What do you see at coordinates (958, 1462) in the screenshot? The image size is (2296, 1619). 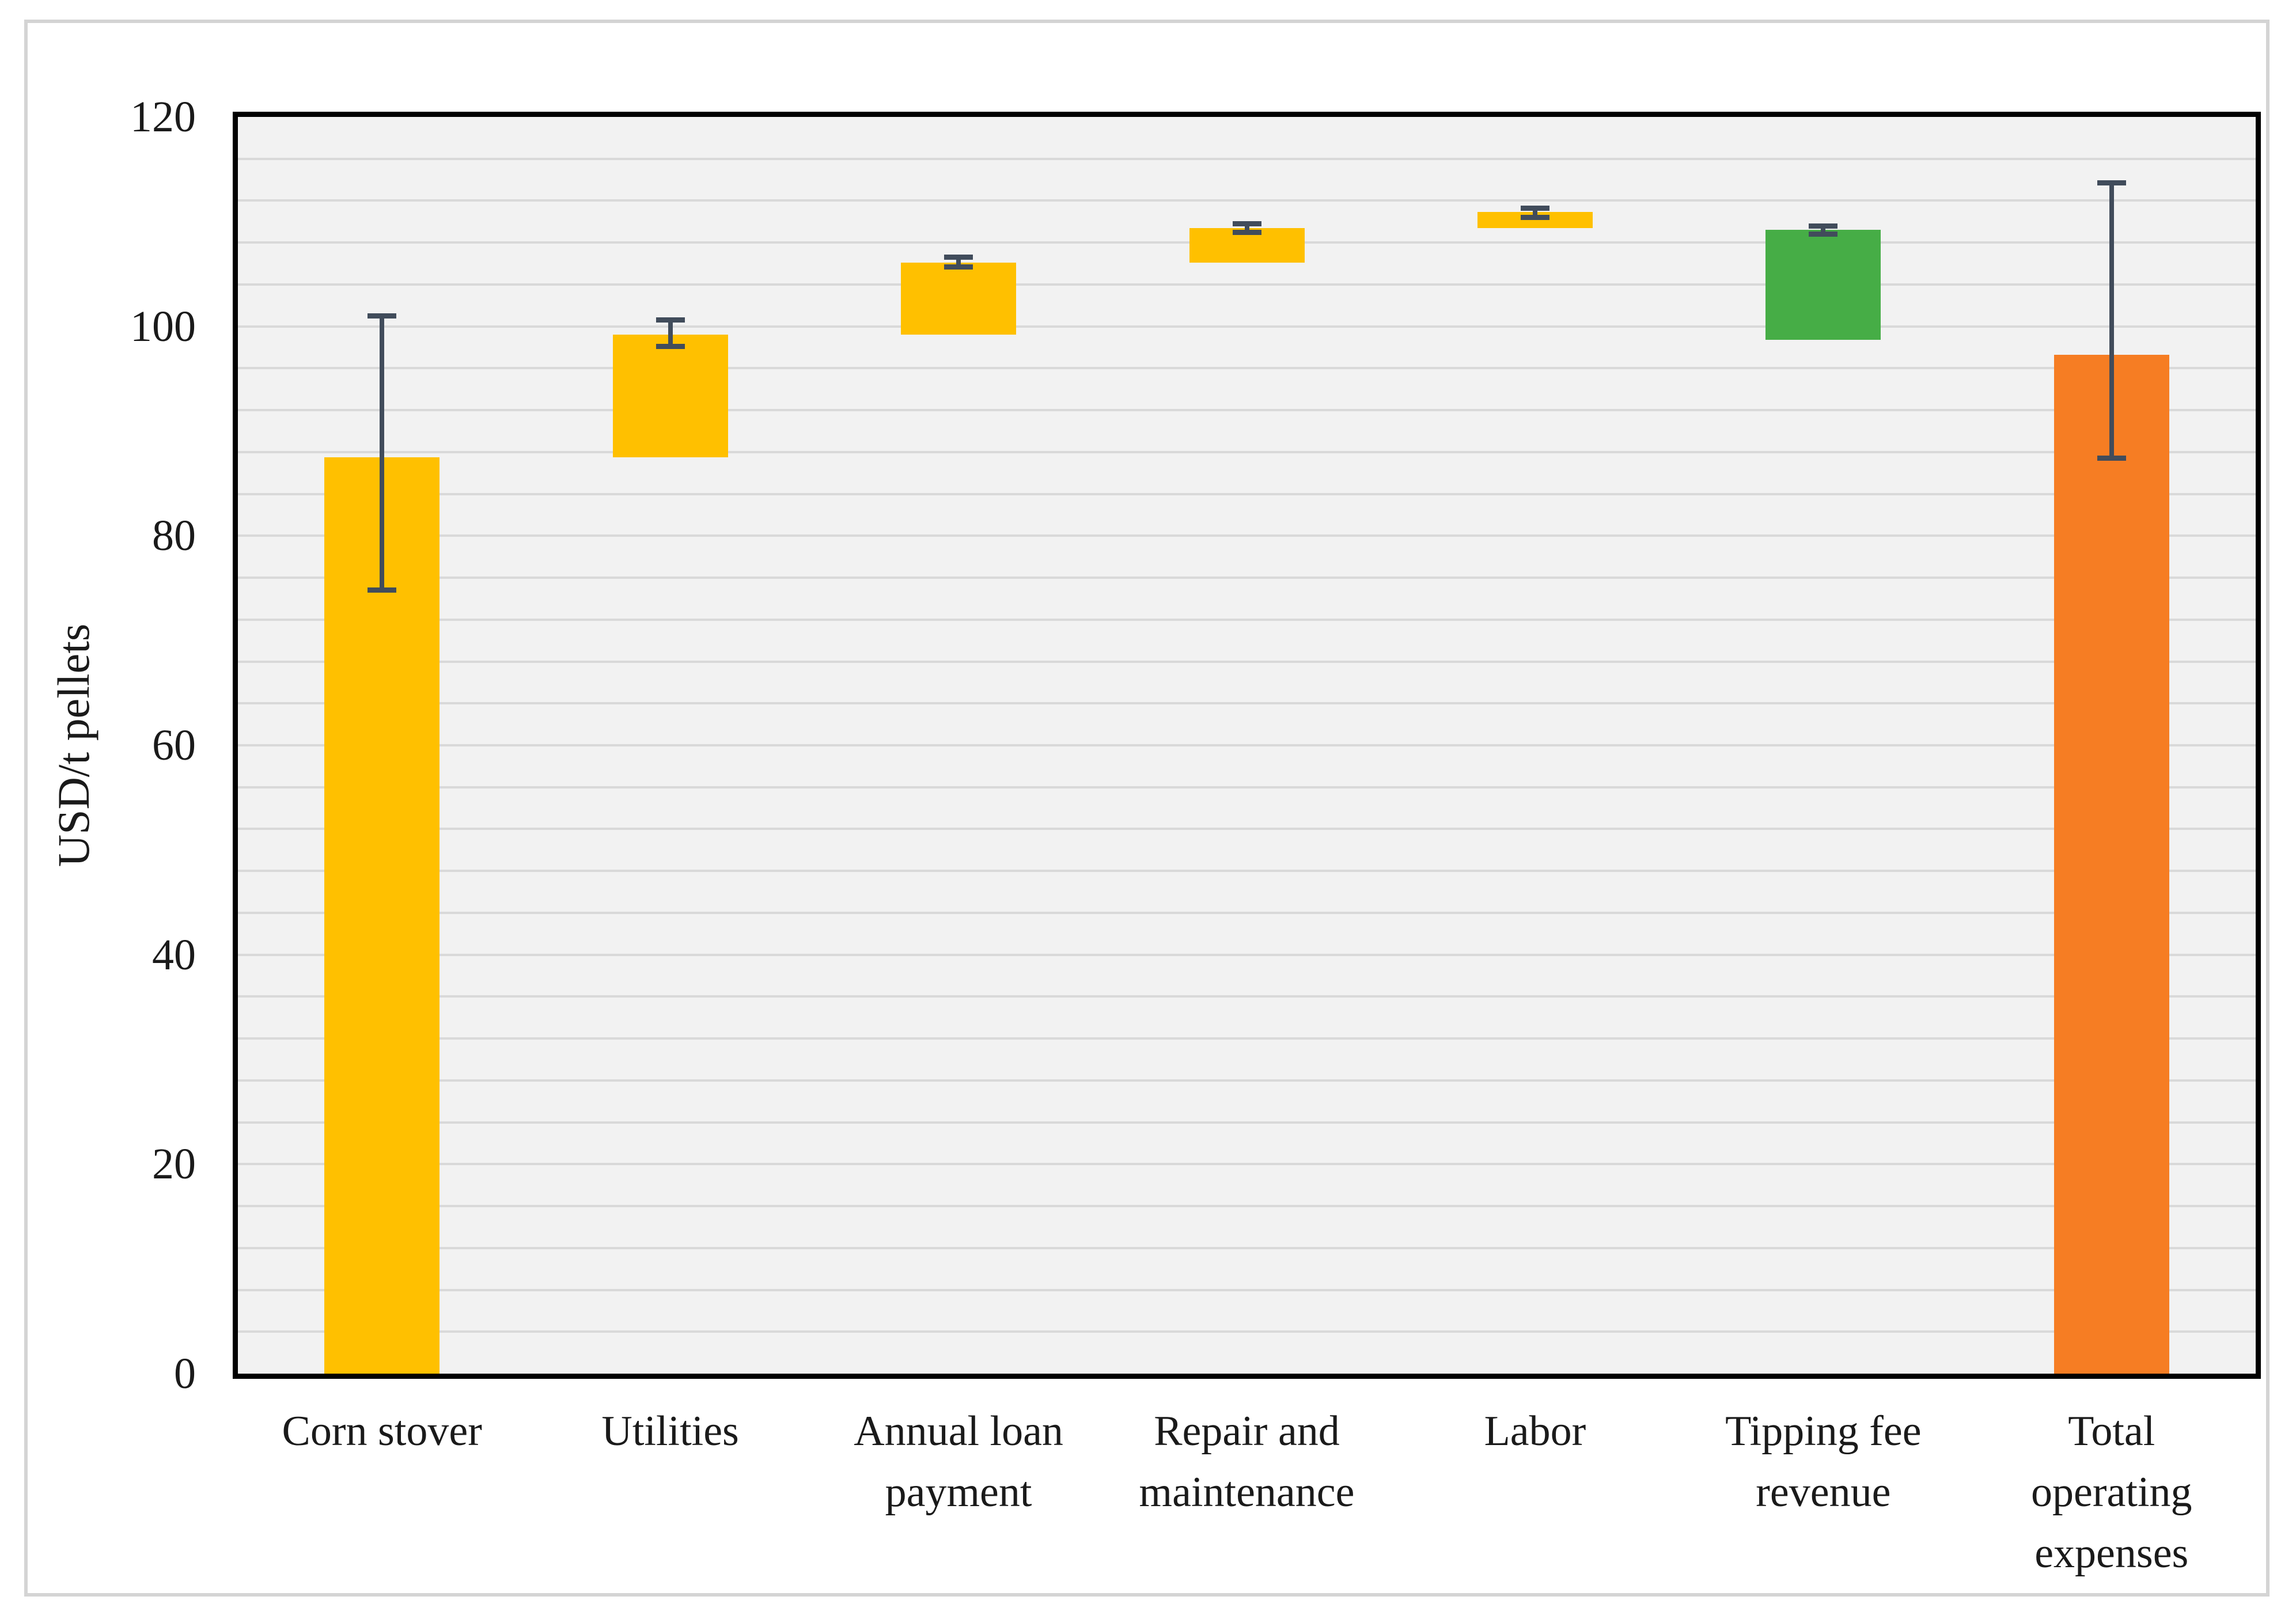 I see `x-category-label-annual-loan-payment: Annual loan payment` at bounding box center [958, 1462].